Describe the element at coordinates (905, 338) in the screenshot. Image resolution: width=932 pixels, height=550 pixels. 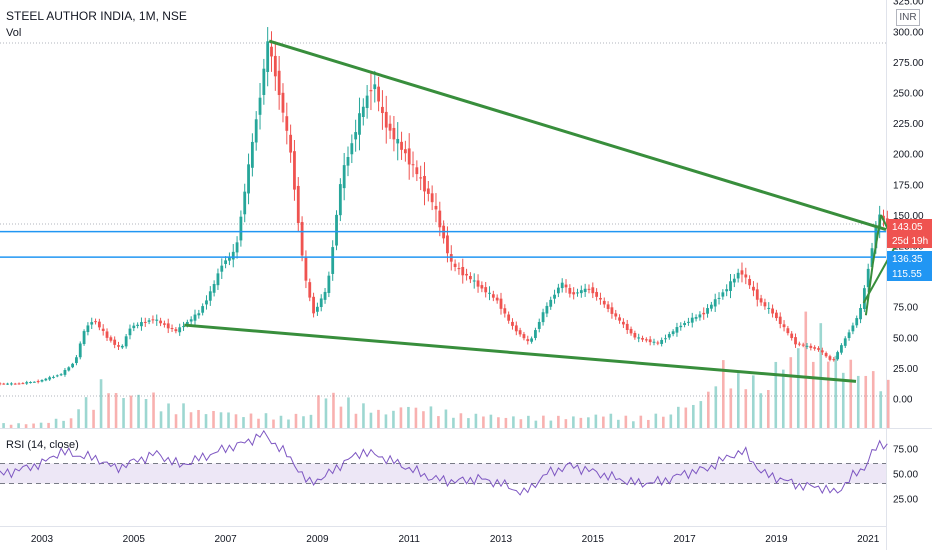
I see `price-tick-label: 50.00` at that location.